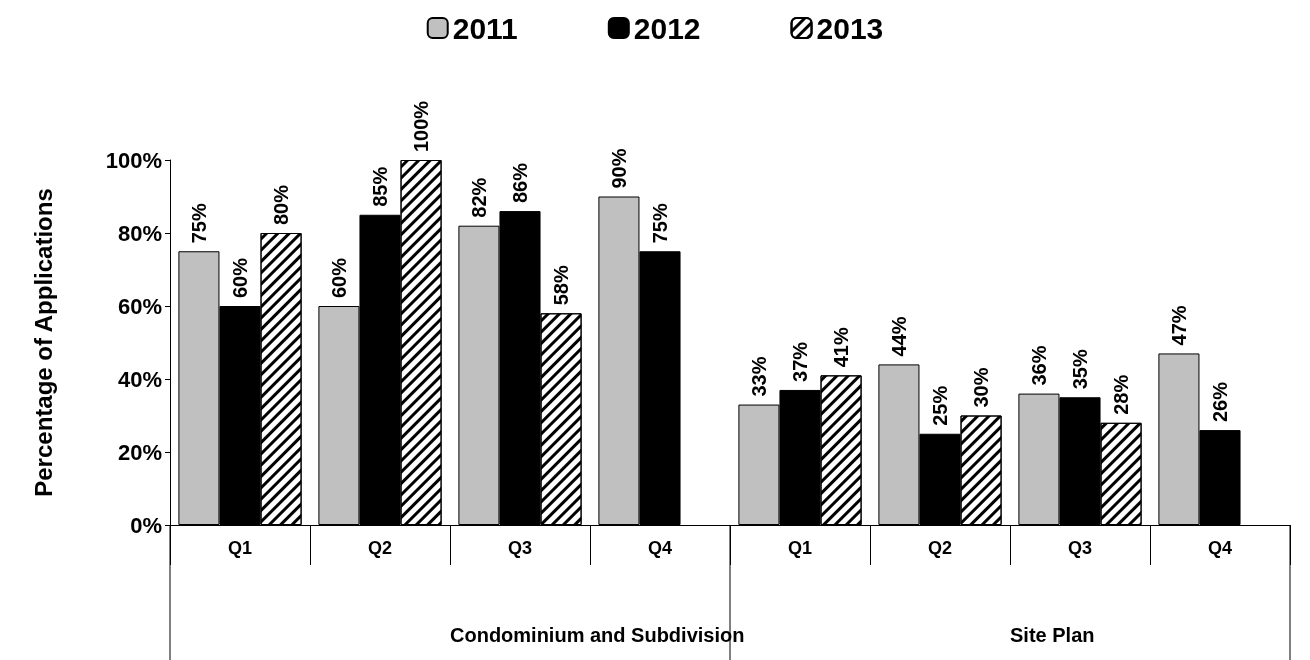  What do you see at coordinates (597, 635) in the screenshot?
I see `text: Condominium and Subdivision` at bounding box center [597, 635].